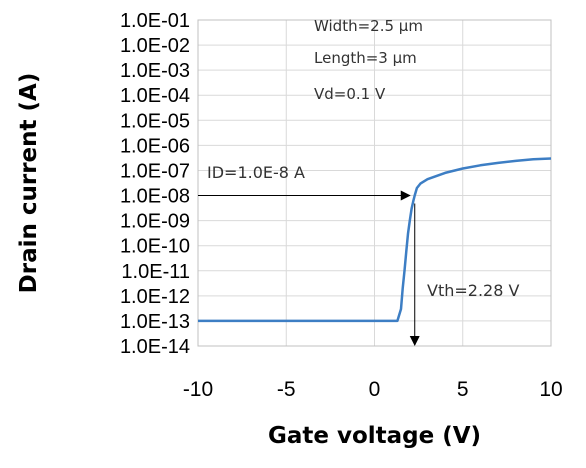  What do you see at coordinates (286, 389) in the screenshot?
I see `x-tick-label: -5` at bounding box center [286, 389].